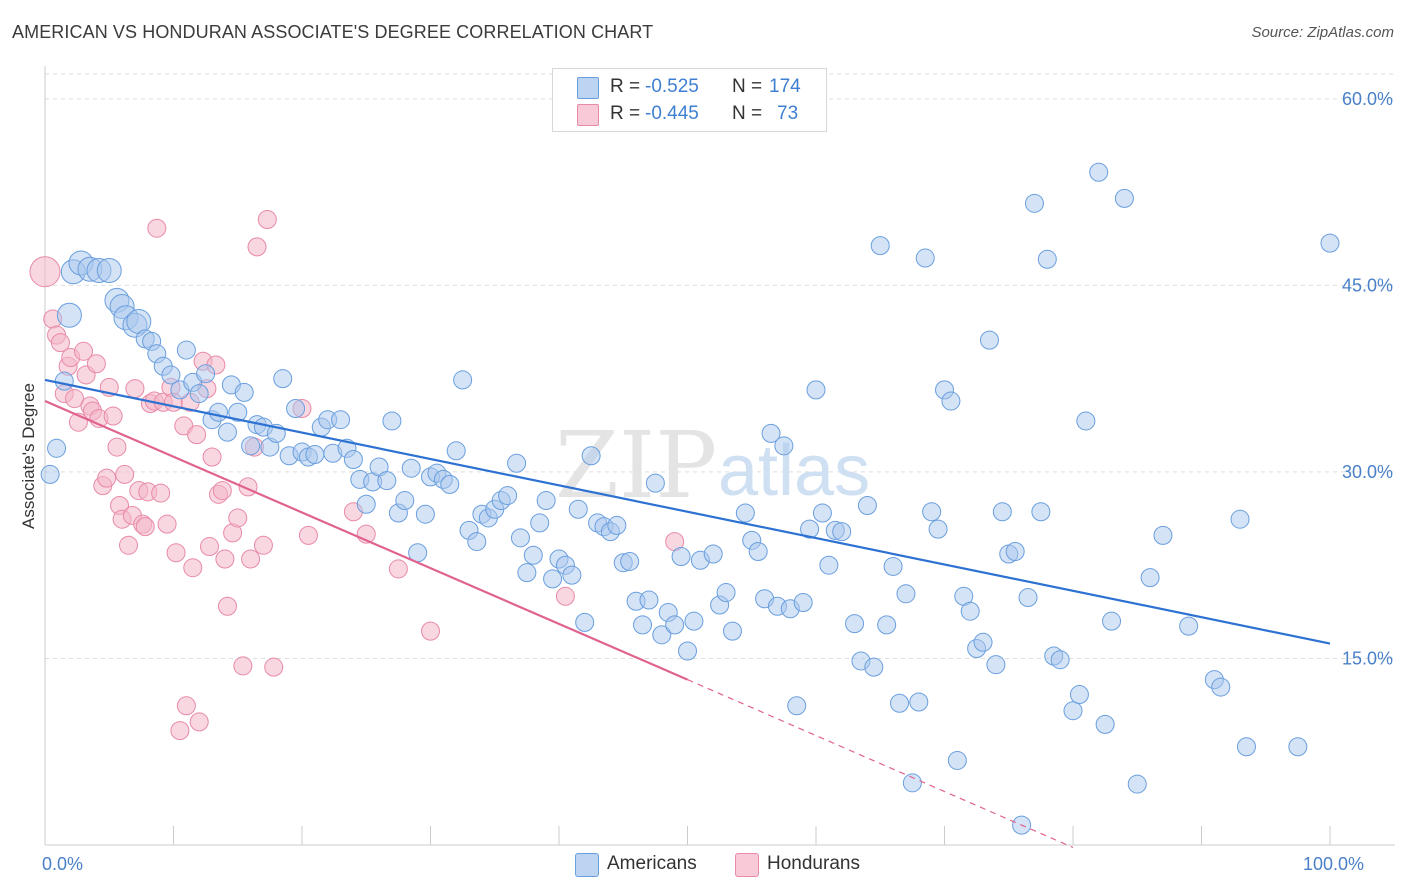 The height and width of the screenshot is (892, 1406). I want to click on legend-hondurans-n: 73, so click(788, 113).